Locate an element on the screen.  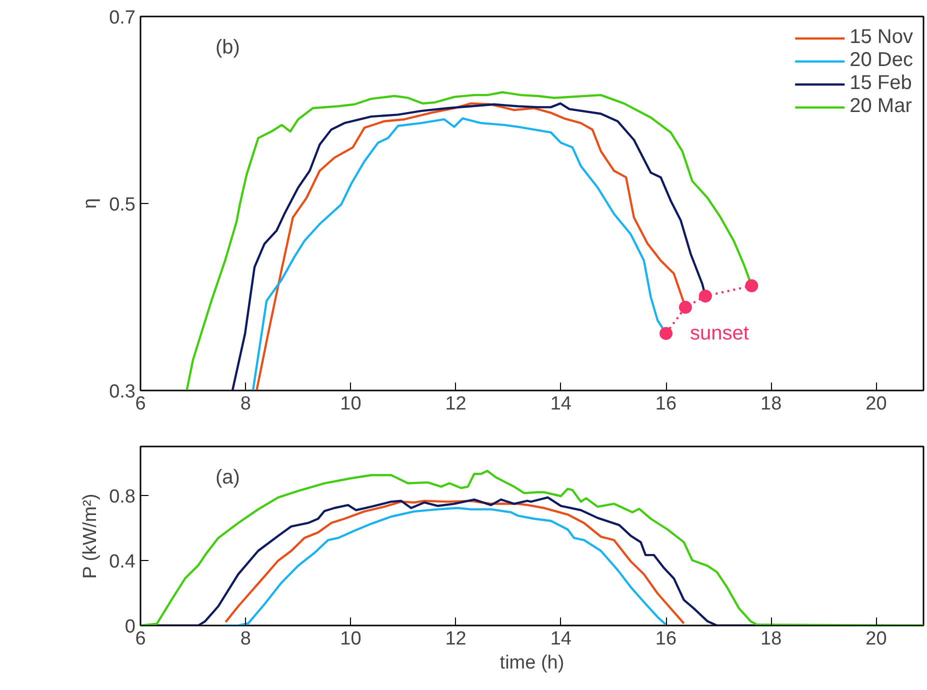
y-tick-label: 0.7 is located at coordinates (122, 18).